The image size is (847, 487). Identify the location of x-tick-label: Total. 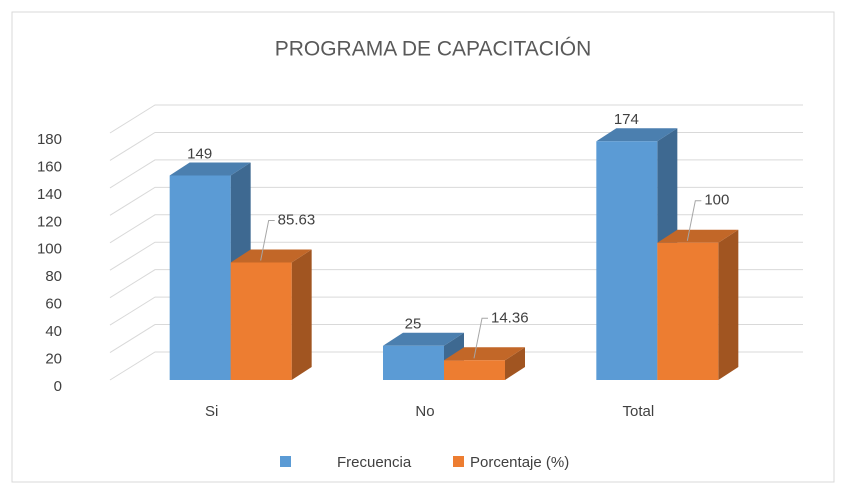
(638, 411).